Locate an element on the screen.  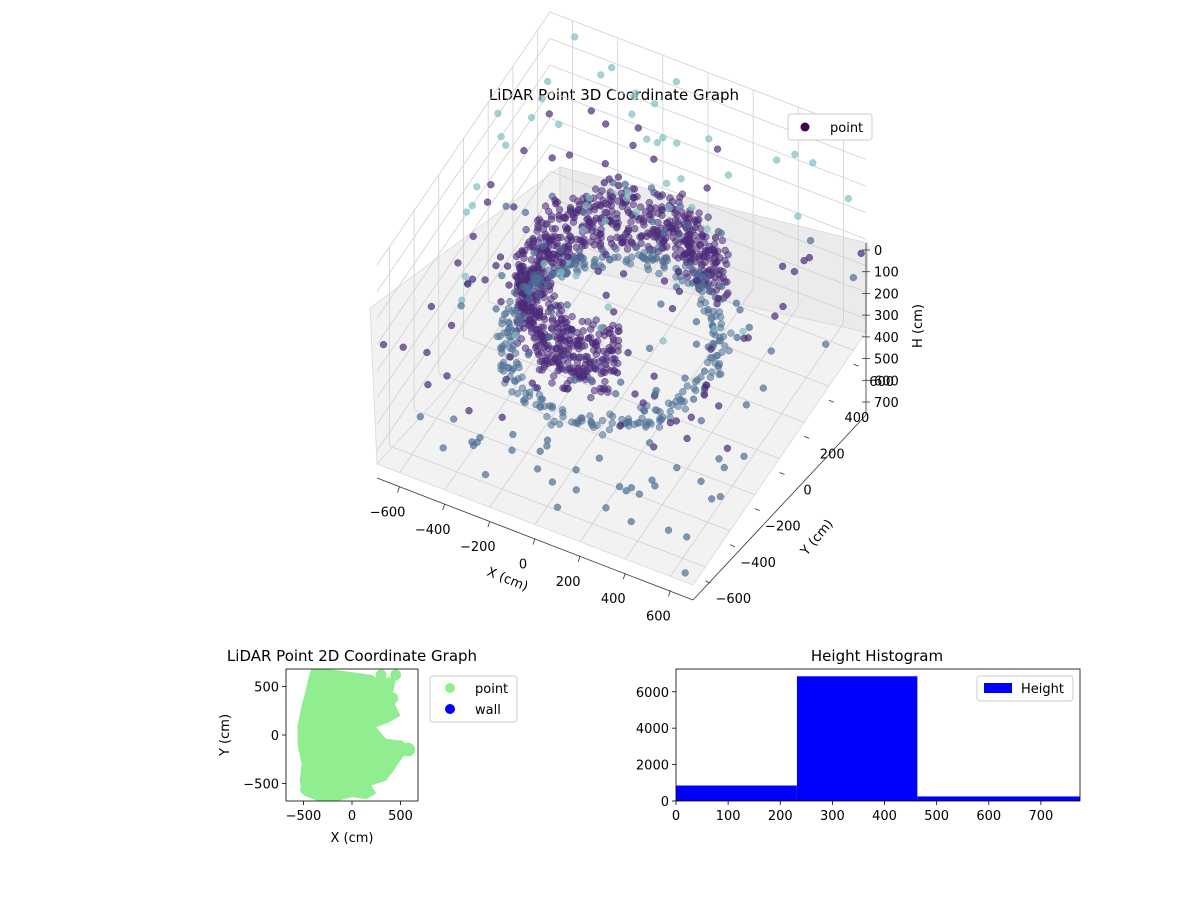
x-tick-label-hist-5: 500 is located at coordinates (936, 816).